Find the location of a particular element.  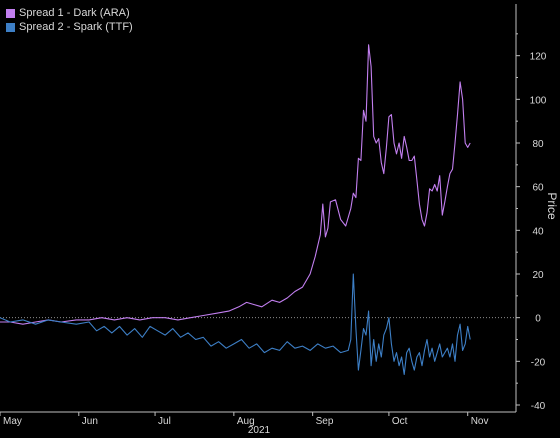

y-tick-label: 40 is located at coordinates (538, 231).